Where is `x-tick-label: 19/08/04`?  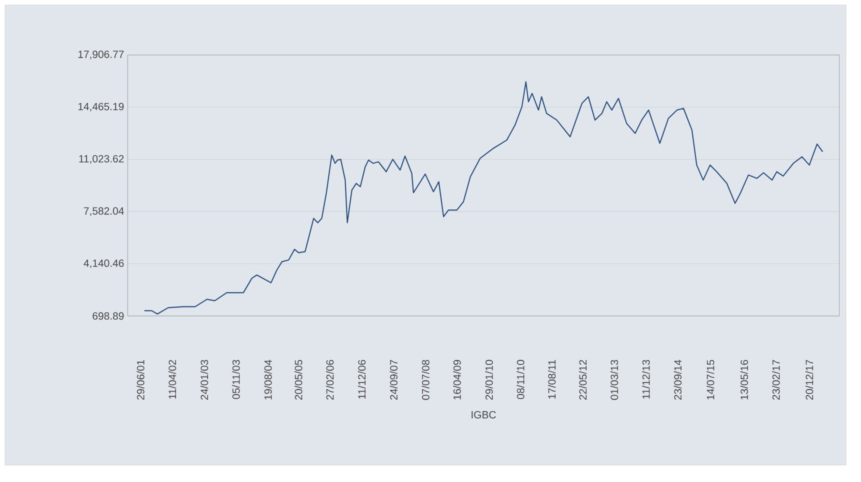 x-tick-label: 19/08/04 is located at coordinates (268, 380).